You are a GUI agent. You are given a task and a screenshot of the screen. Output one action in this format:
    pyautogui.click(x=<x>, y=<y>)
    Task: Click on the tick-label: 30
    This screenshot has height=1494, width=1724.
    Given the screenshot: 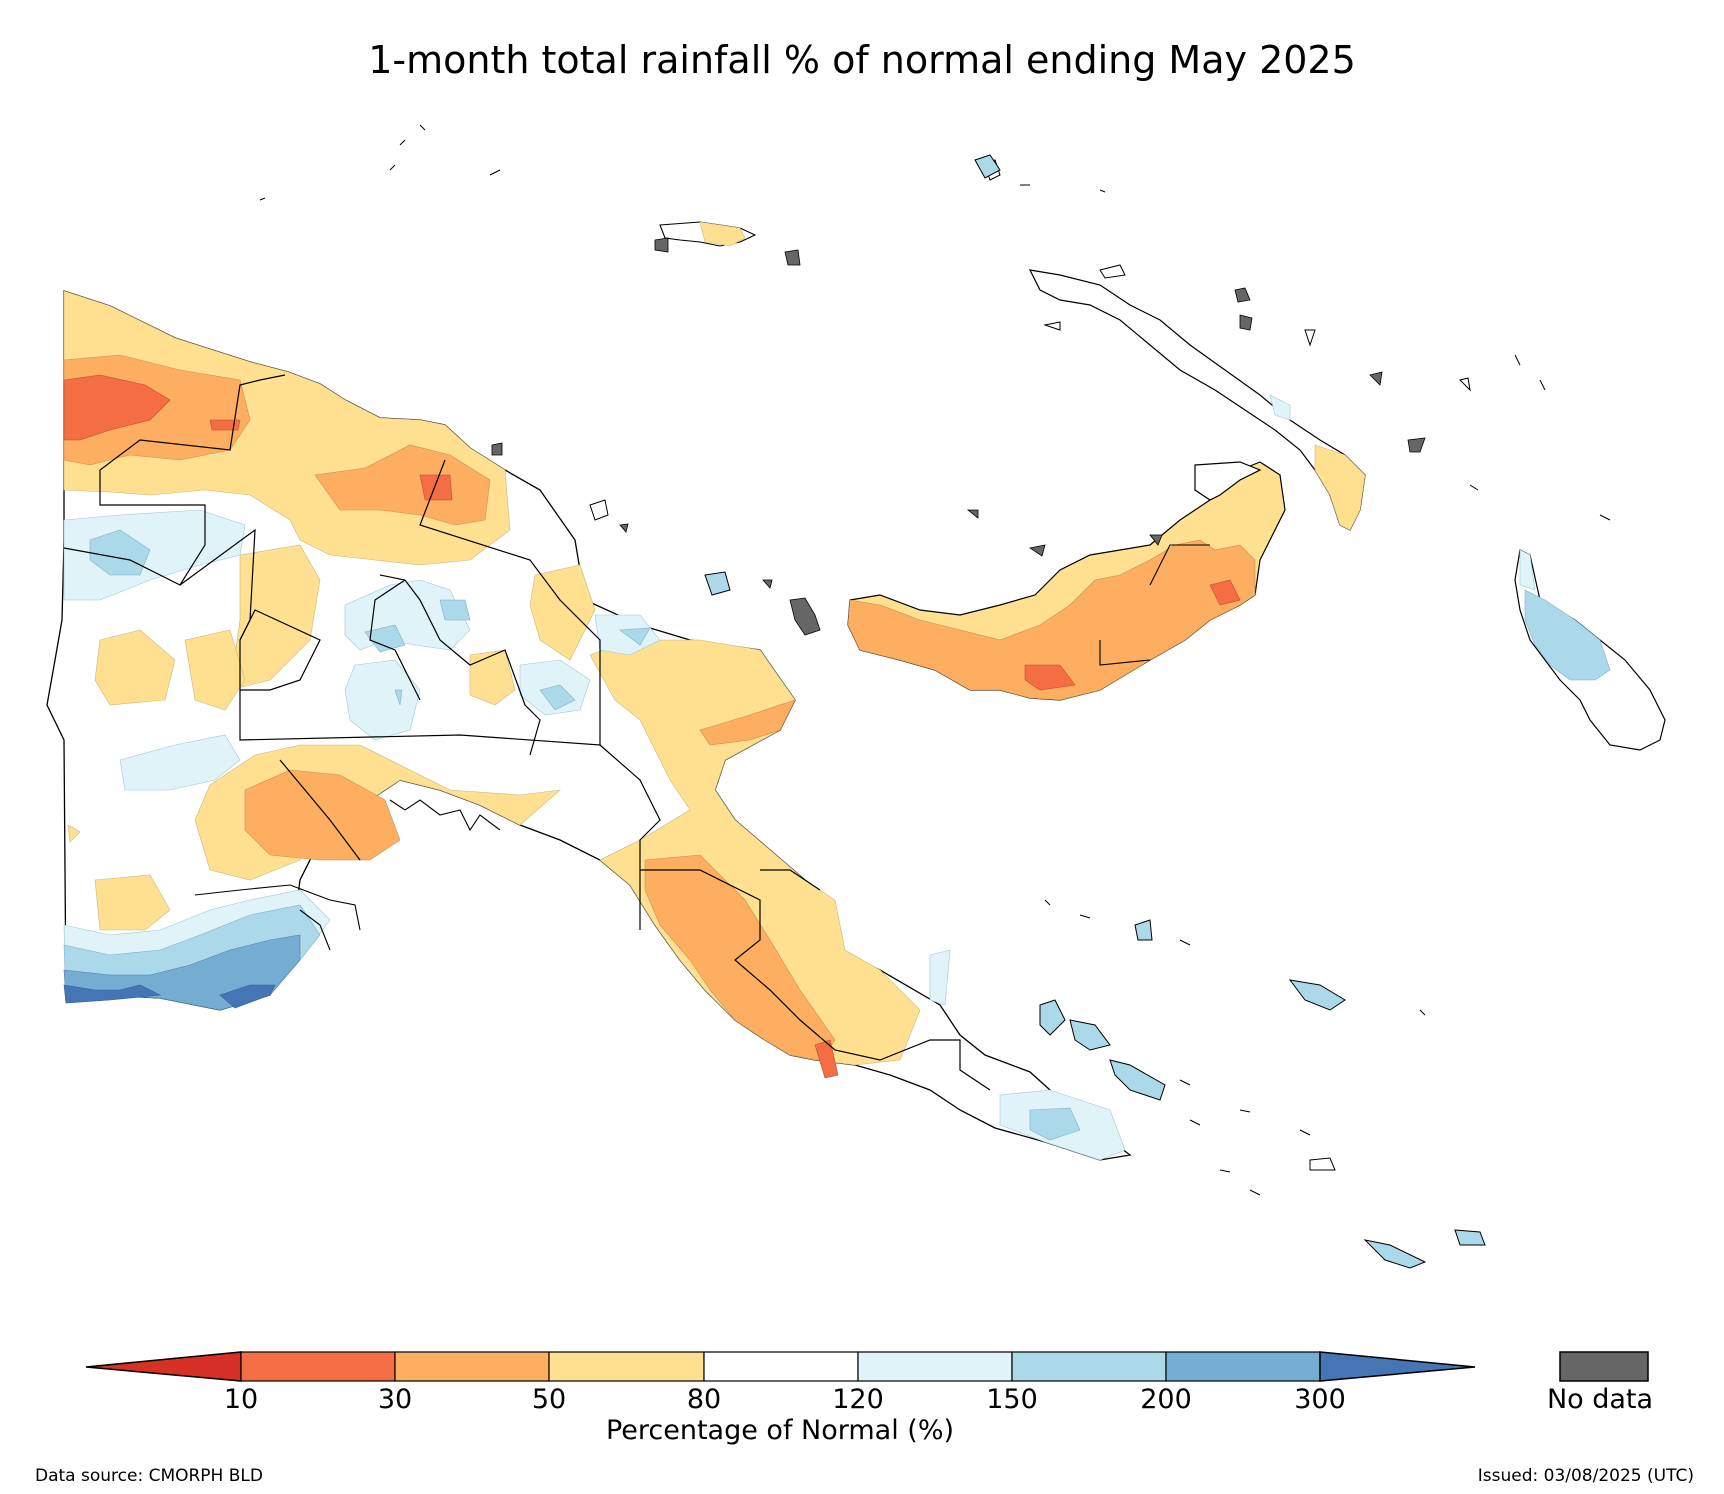 What is the action you would take?
    pyautogui.click(x=395, y=1399)
    